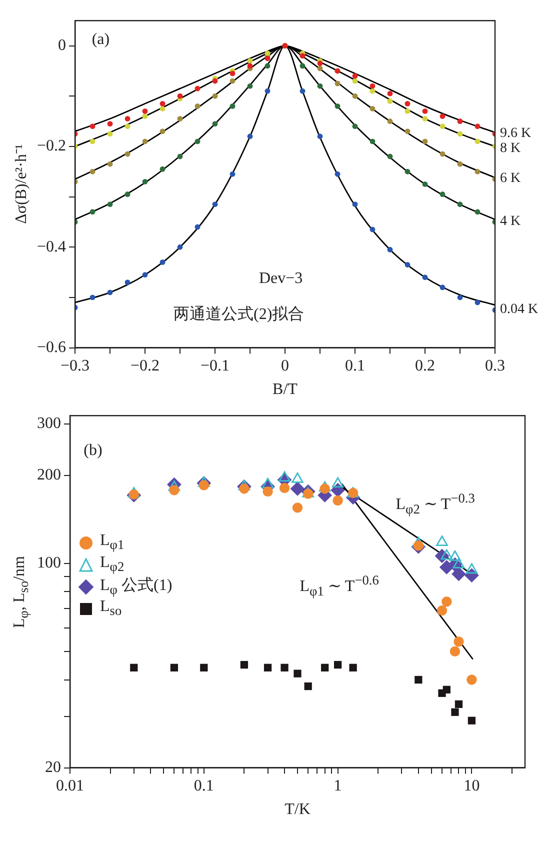 This screenshot has height=841, width=555. Describe the element at coordinates (70, 786) in the screenshot. I see `x-tick-label: 0.01` at that location.